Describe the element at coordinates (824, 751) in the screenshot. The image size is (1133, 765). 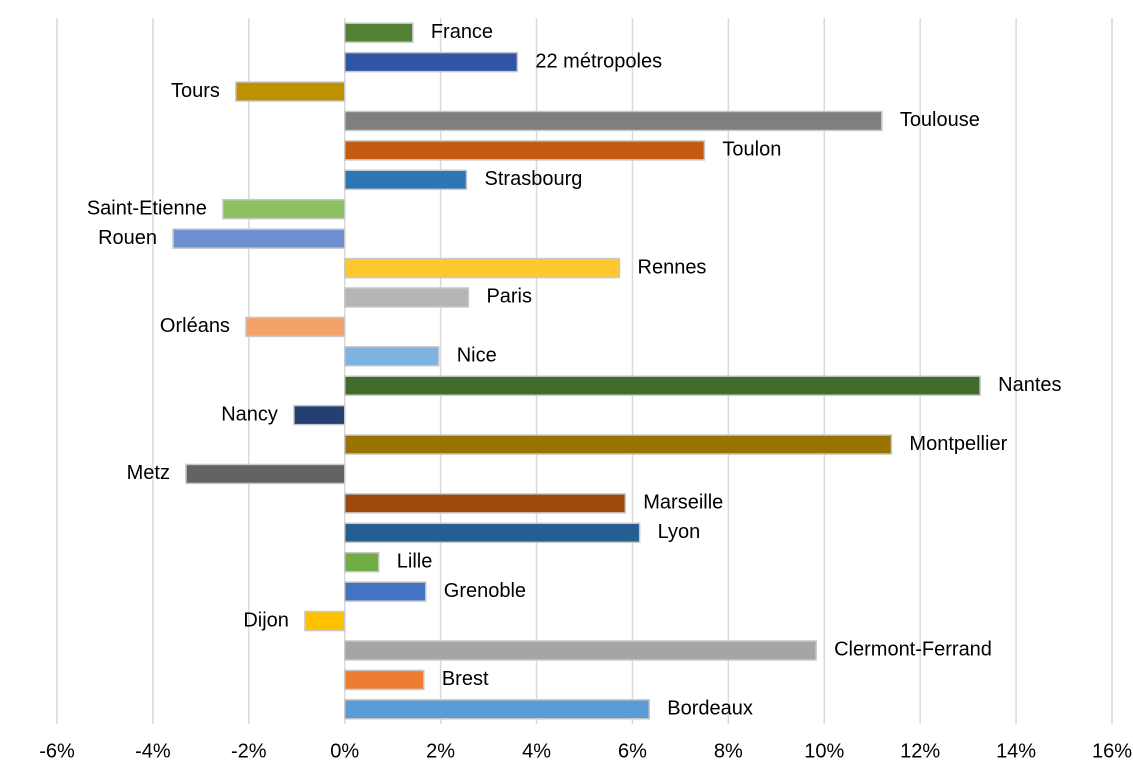
I see `x-tick-label: 10%` at that location.